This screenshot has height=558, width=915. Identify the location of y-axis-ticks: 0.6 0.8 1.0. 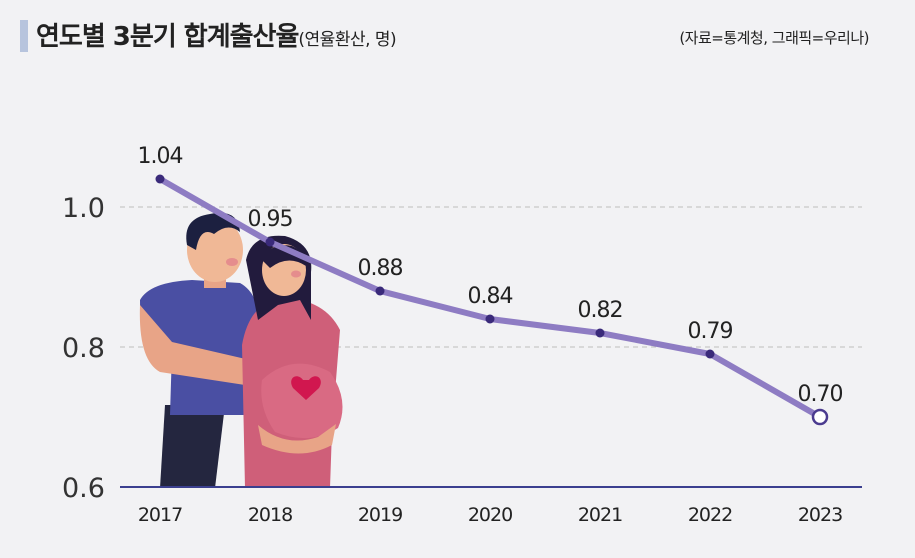
(83, 348).